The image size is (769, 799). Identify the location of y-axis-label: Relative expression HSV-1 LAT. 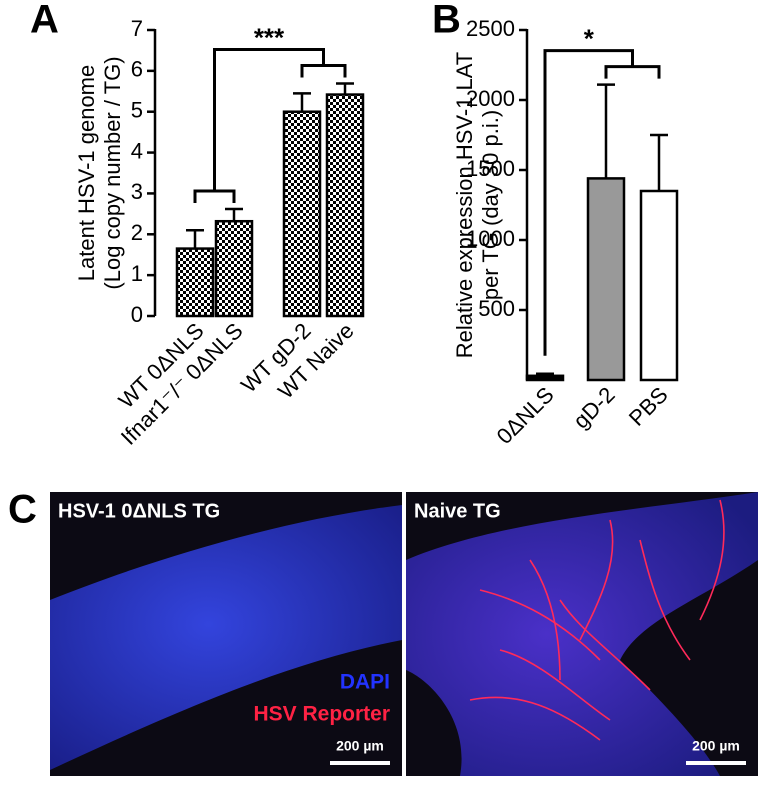
(464, 205).